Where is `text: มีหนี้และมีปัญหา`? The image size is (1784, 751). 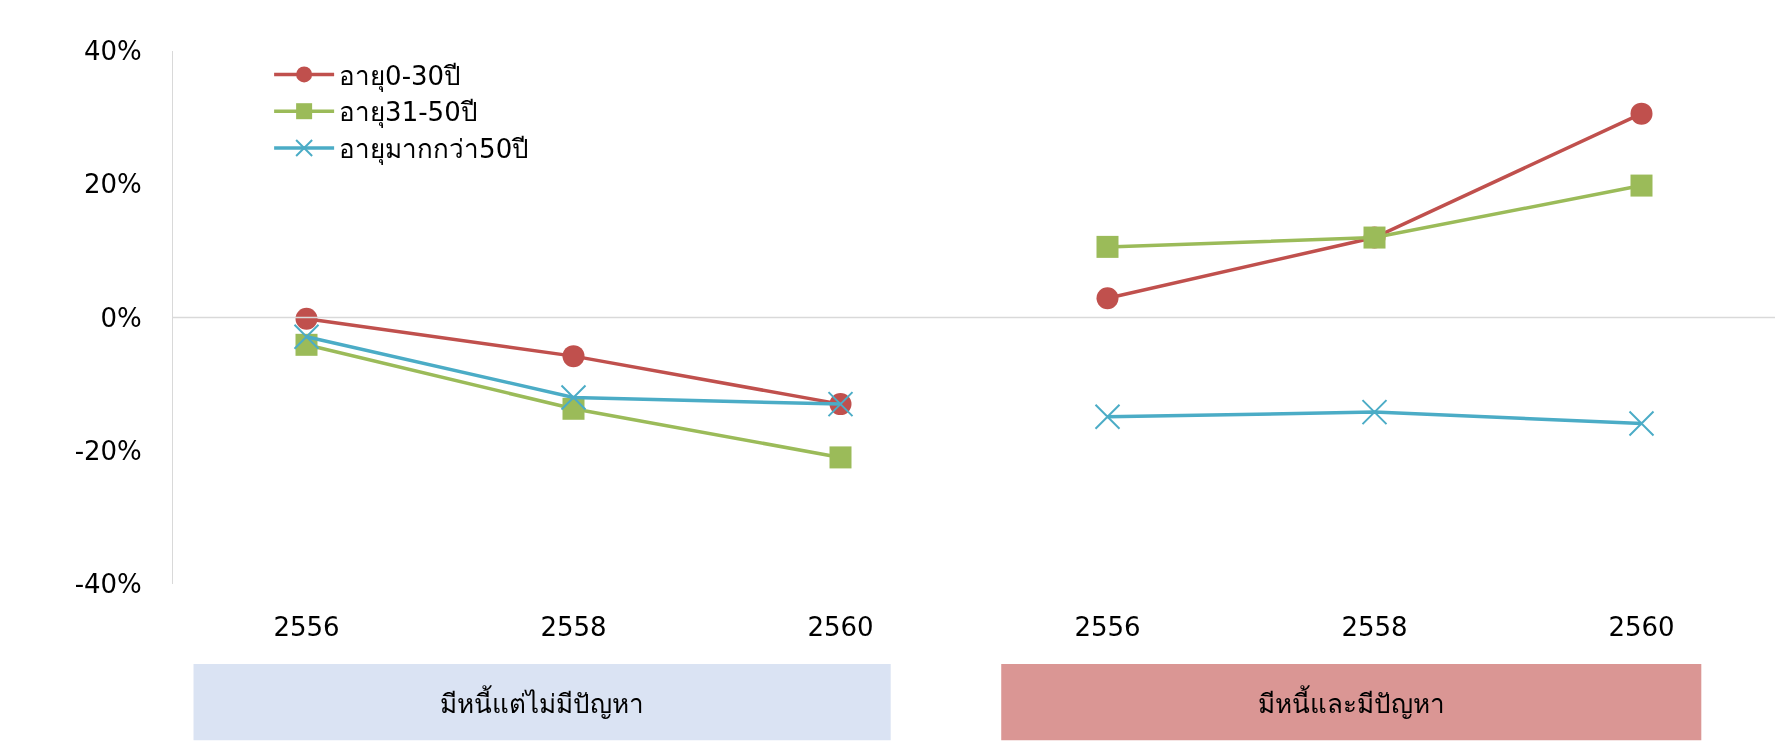 text: มีหนี้และมีปัญหา is located at coordinates (1351, 702).